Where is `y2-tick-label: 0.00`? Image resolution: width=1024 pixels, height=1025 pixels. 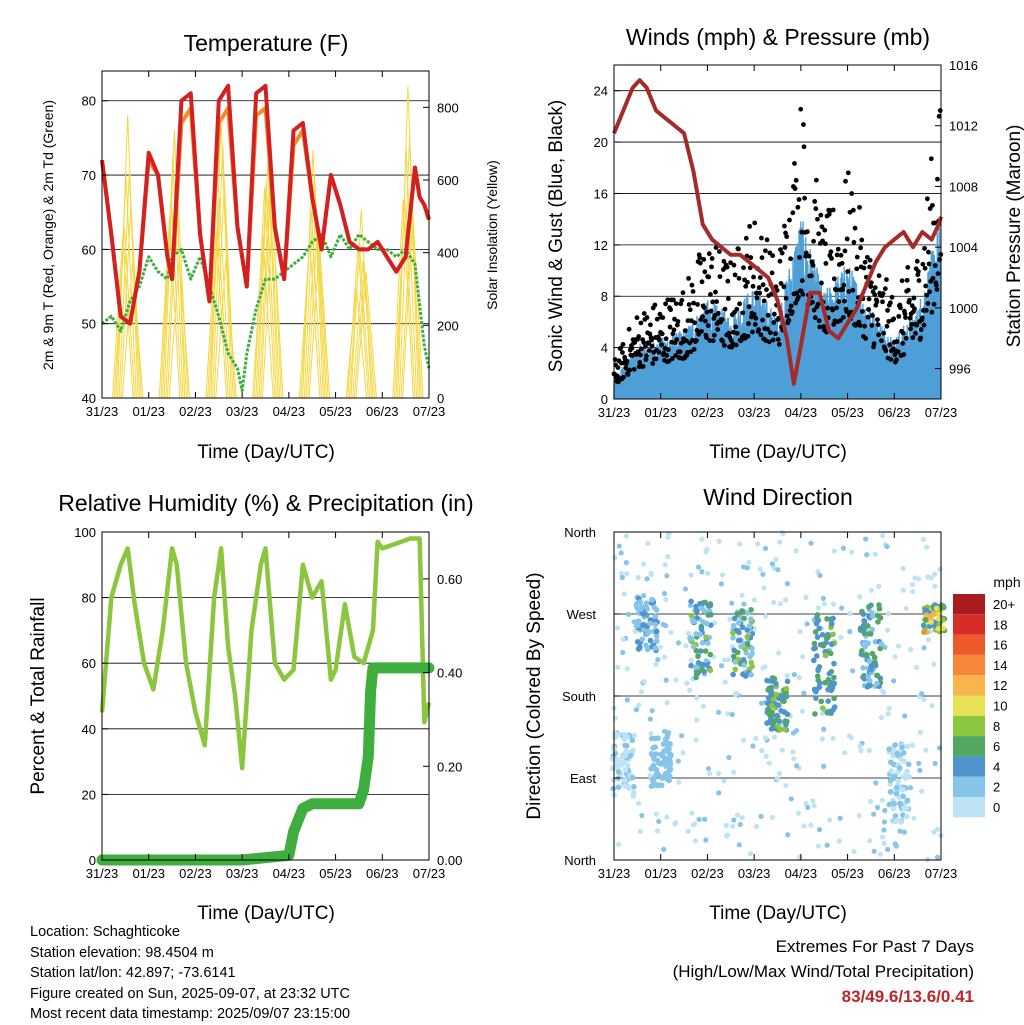
y2-tick-label: 0.00 is located at coordinates (449, 860).